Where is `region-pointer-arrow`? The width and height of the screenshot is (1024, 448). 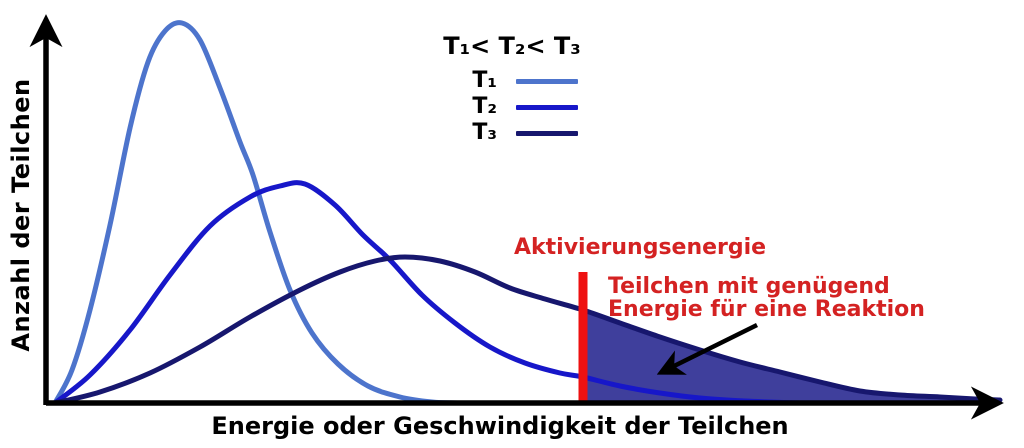 region-pointer-arrow is located at coordinates (707, 348).